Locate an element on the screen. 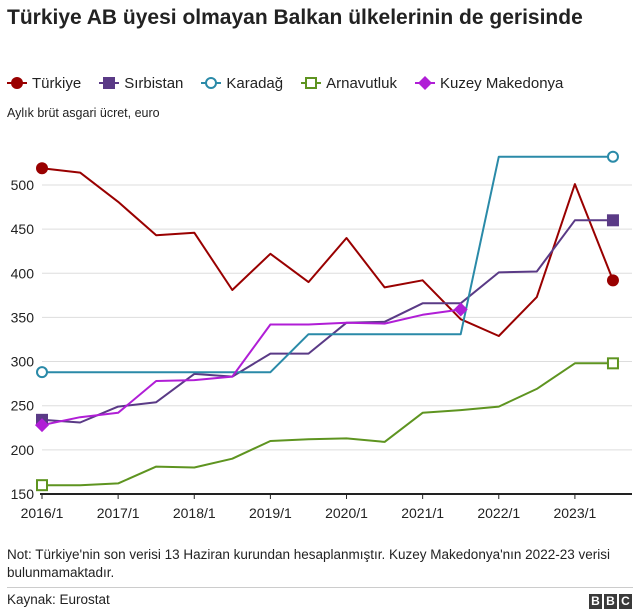  y-tick-label-350: 350 is located at coordinates (23, 317).